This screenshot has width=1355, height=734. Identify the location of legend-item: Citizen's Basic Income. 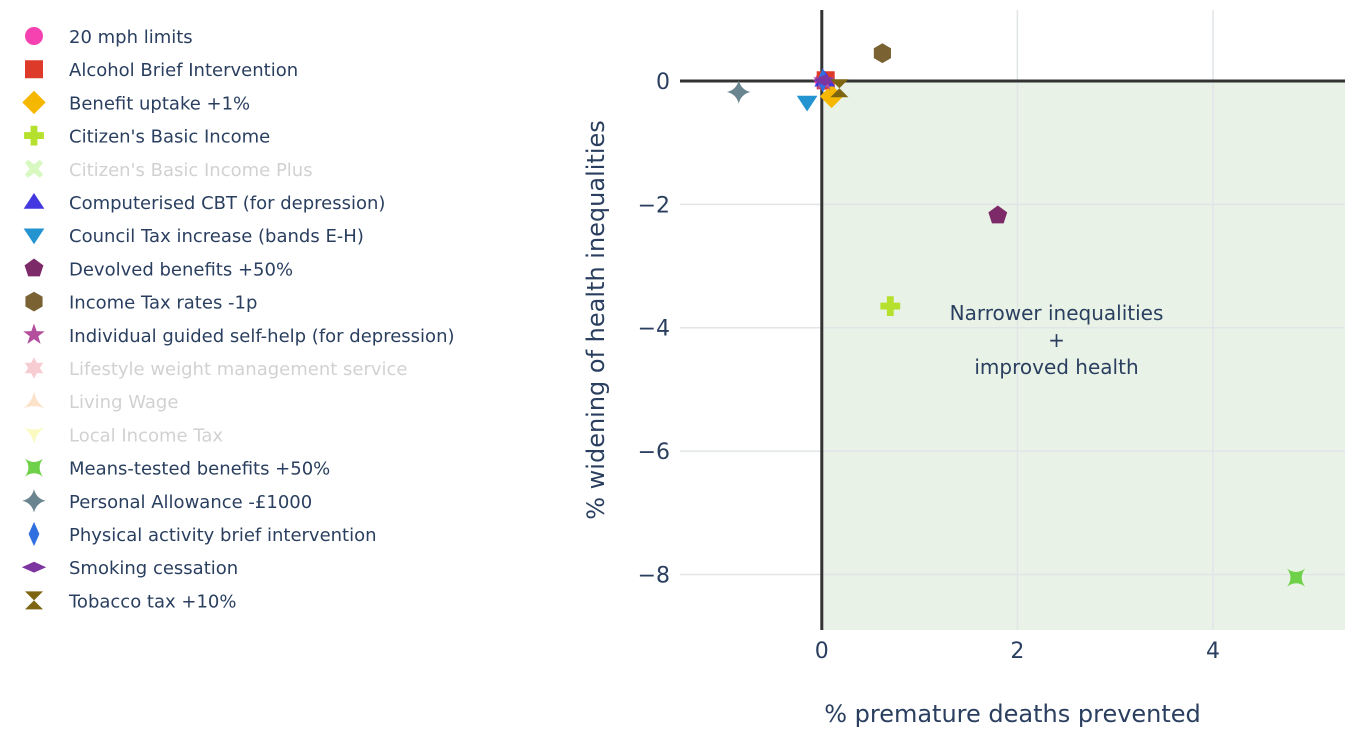
(147, 136).